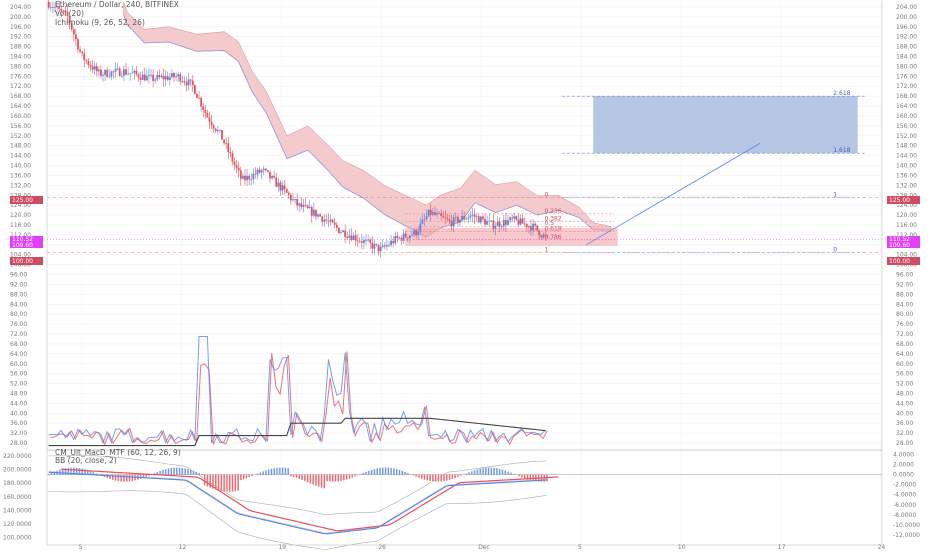 The height and width of the screenshot is (554, 932). What do you see at coordinates (904, 423) in the screenshot?
I see `y-tick-right: 36.00` at bounding box center [904, 423].